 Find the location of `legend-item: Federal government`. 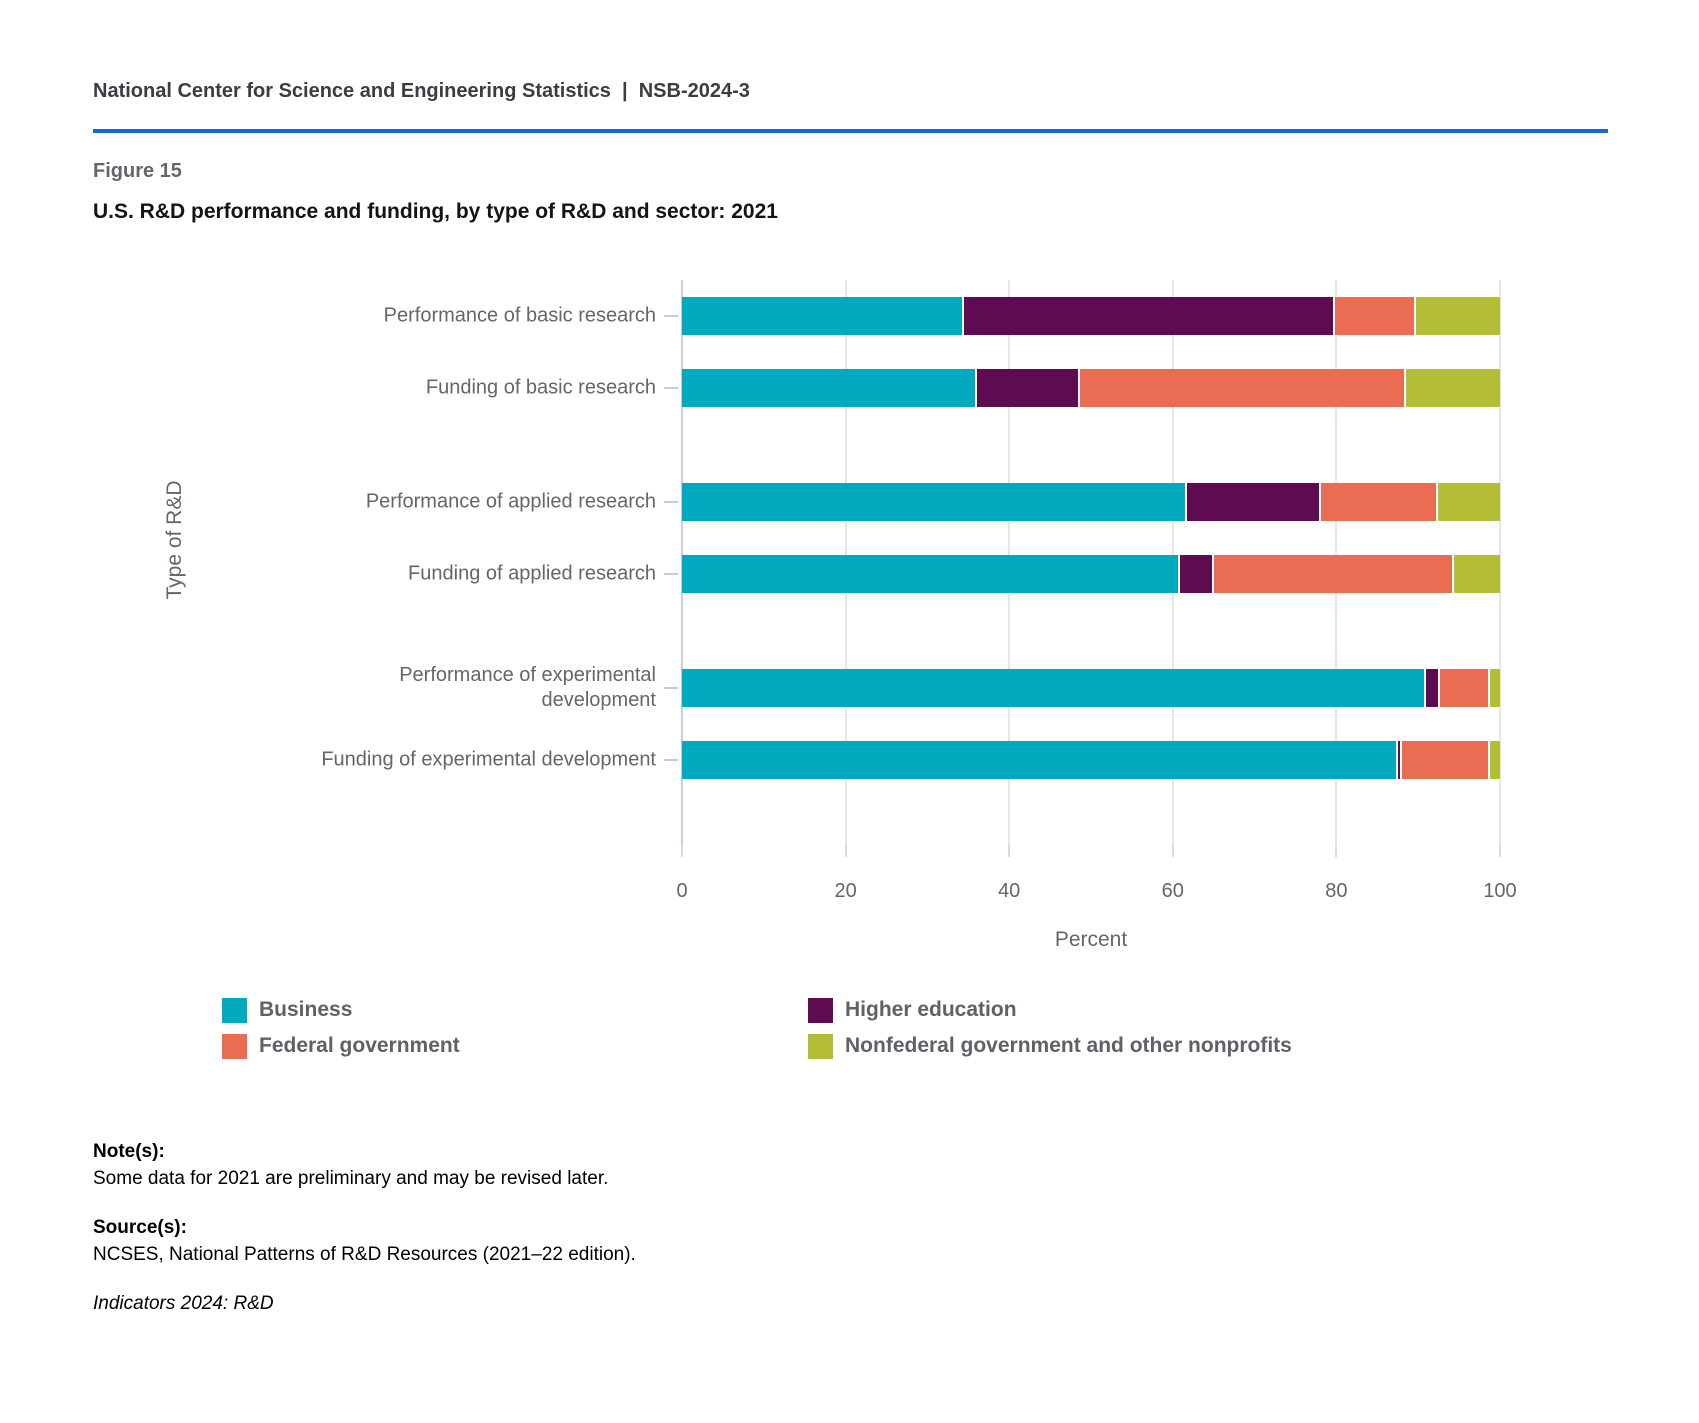

legend-item: Federal government is located at coordinates (515, 1046).